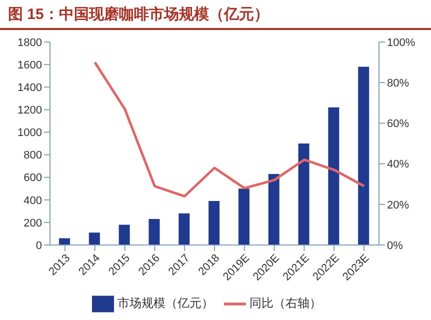 This screenshot has height=320, width=431. What do you see at coordinates (286, 303) in the screenshot?
I see `legend-label: 同比（右轴）` at bounding box center [286, 303].